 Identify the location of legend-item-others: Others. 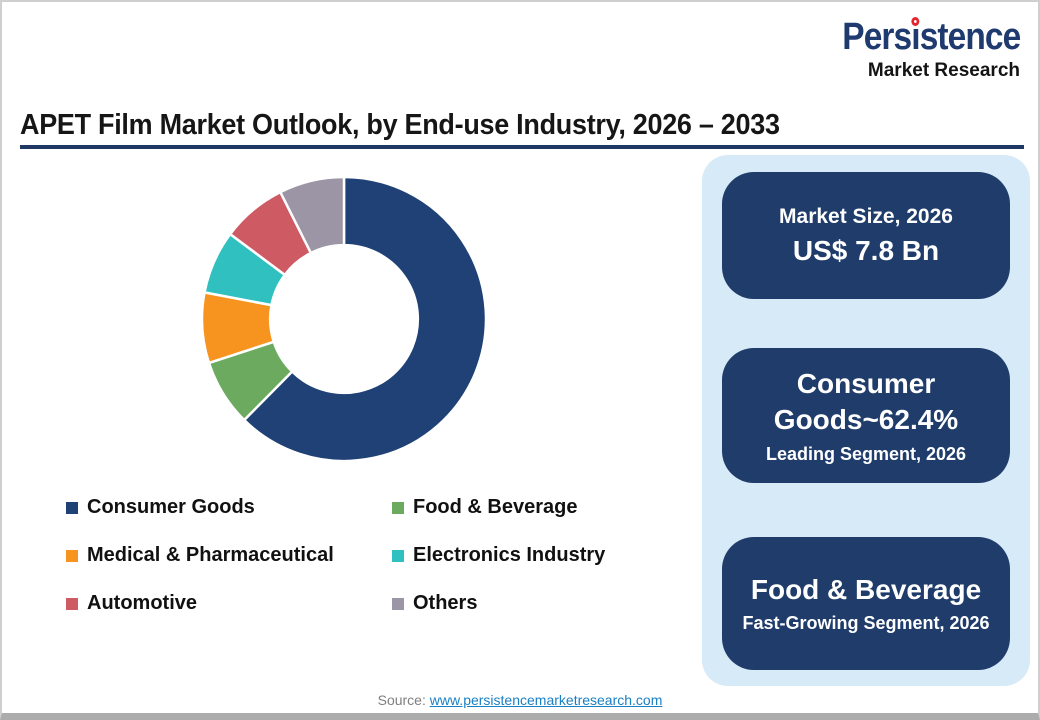
(498, 603).